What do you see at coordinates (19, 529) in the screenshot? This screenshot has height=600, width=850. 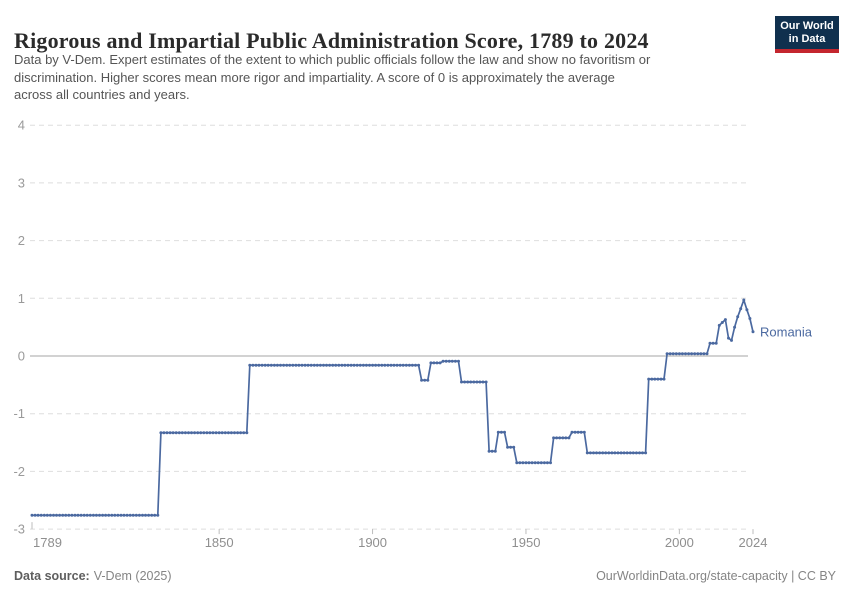 I see `y-tick-label--3: -3` at bounding box center [19, 529].